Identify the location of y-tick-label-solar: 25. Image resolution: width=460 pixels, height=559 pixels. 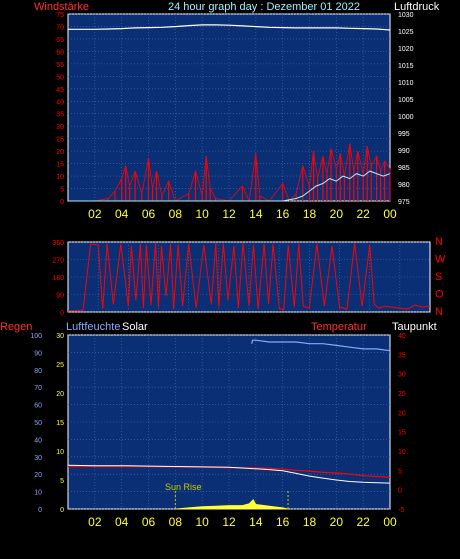
(60, 365).